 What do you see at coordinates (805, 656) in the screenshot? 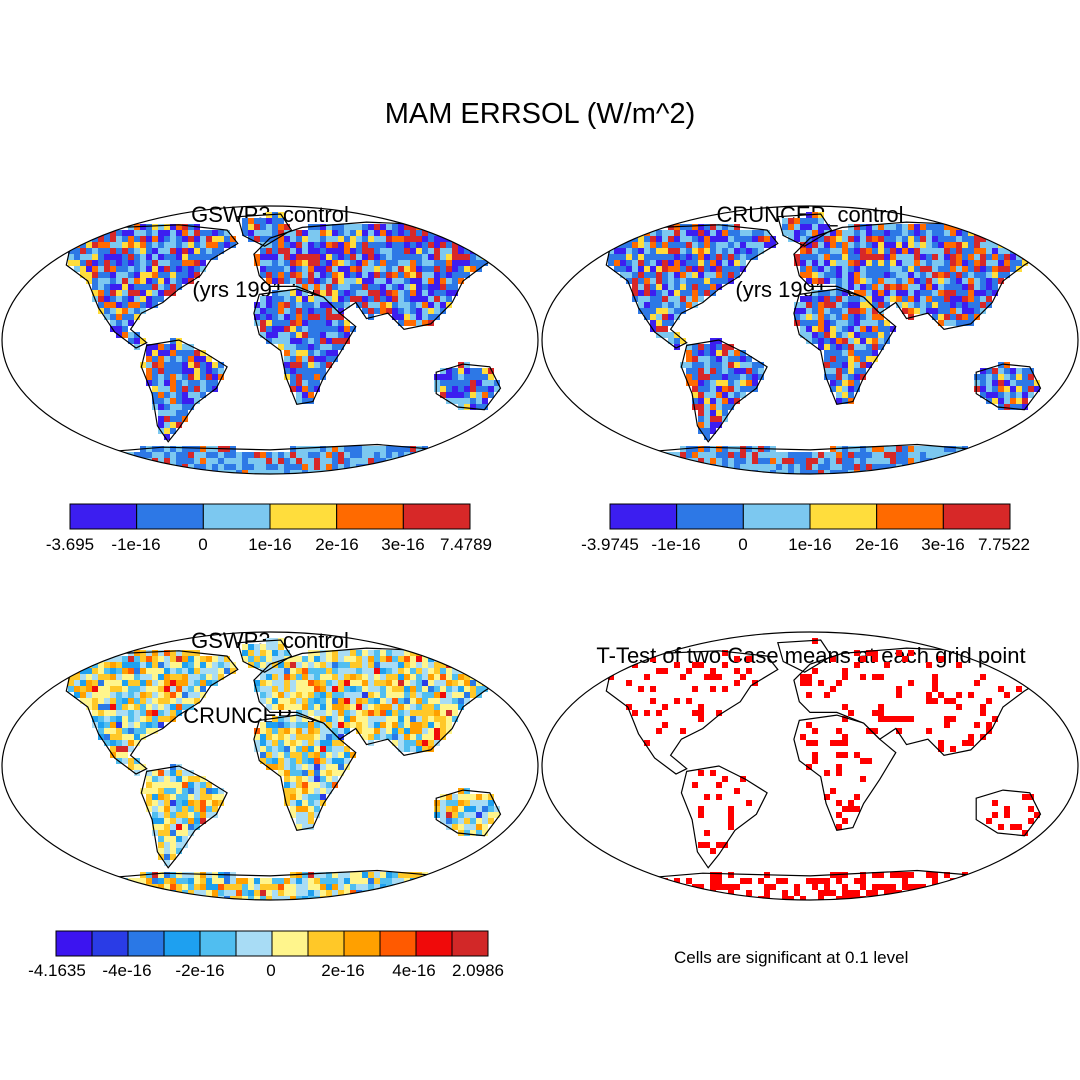
I see `coastline-greenland` at bounding box center [805, 656].